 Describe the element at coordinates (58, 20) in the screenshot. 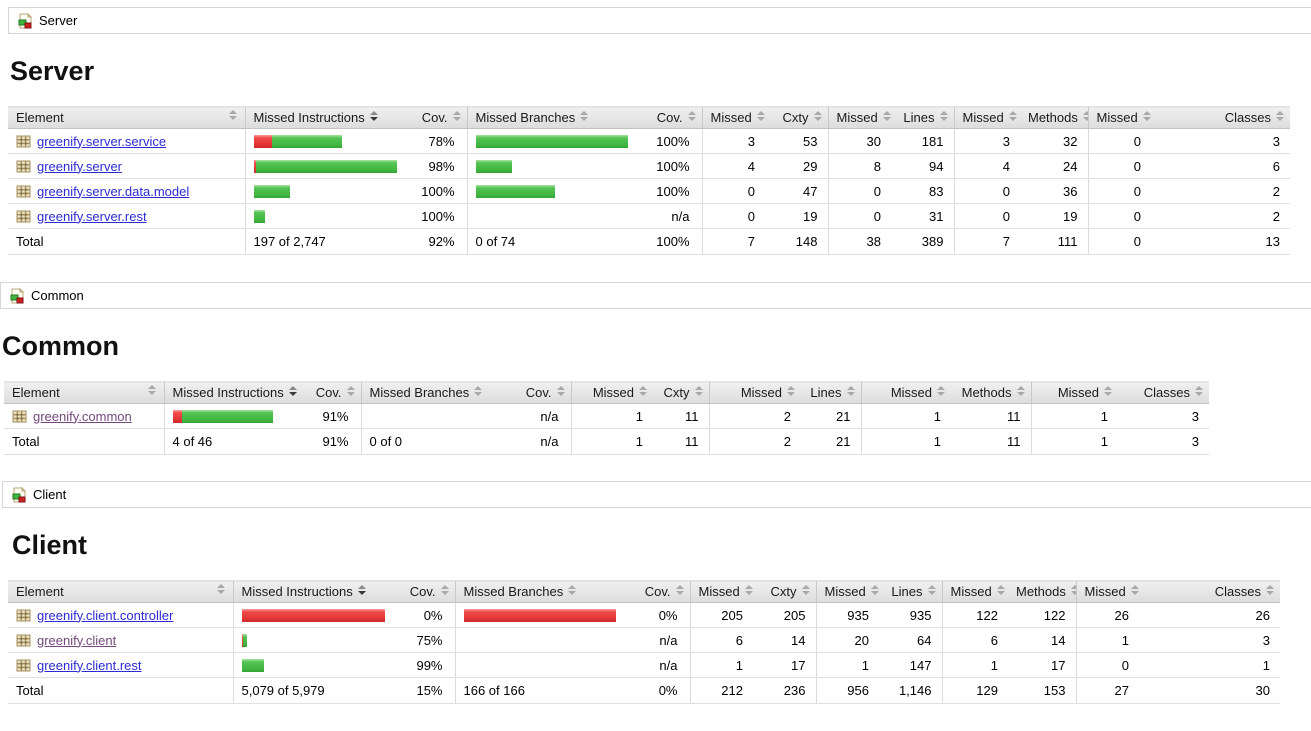

I see `breadcrumb-label: Server` at that location.